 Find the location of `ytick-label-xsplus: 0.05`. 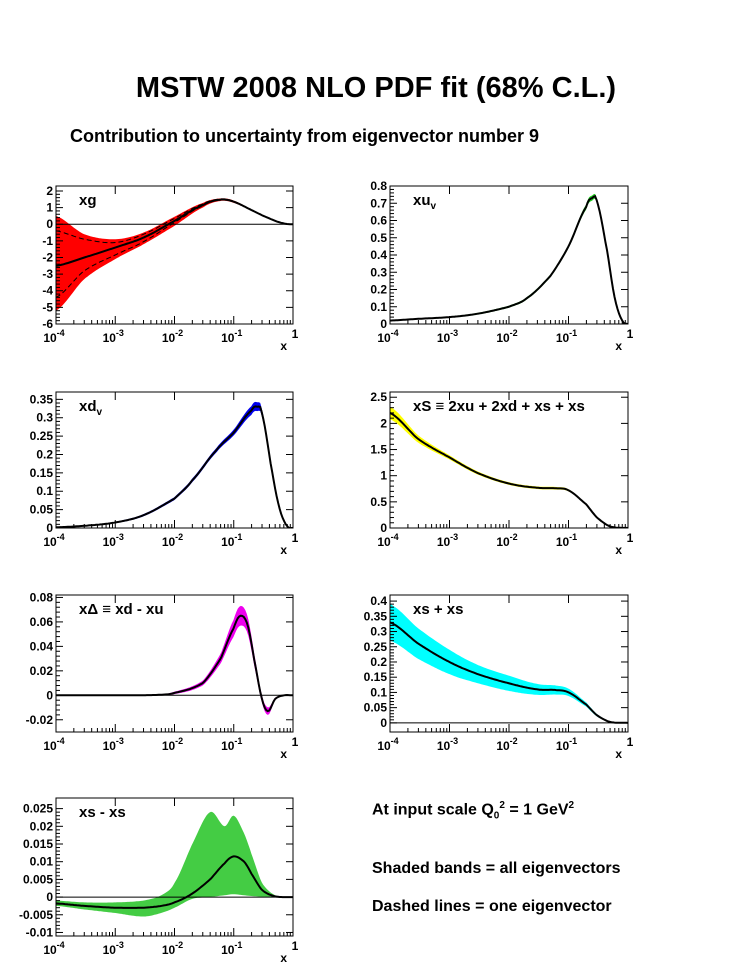

ytick-label-xsplus: 0.05 is located at coordinates (376, 708).